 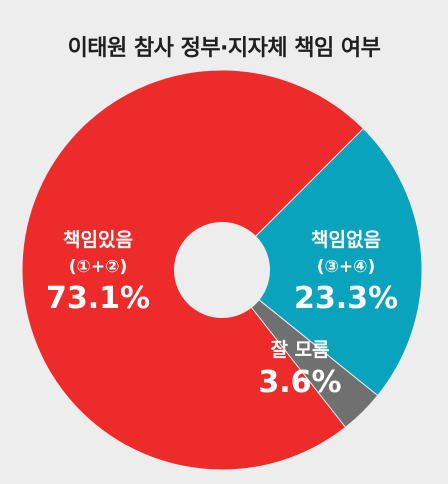 What do you see at coordinates (98, 298) in the screenshot?
I see `slice-value-yes: 73.1%` at bounding box center [98, 298].